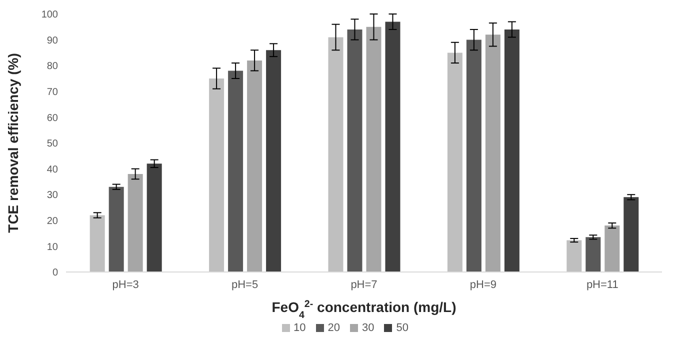  What do you see at coordinates (602, 284) in the screenshot?
I see `x-tick-label: pH=11` at bounding box center [602, 284].